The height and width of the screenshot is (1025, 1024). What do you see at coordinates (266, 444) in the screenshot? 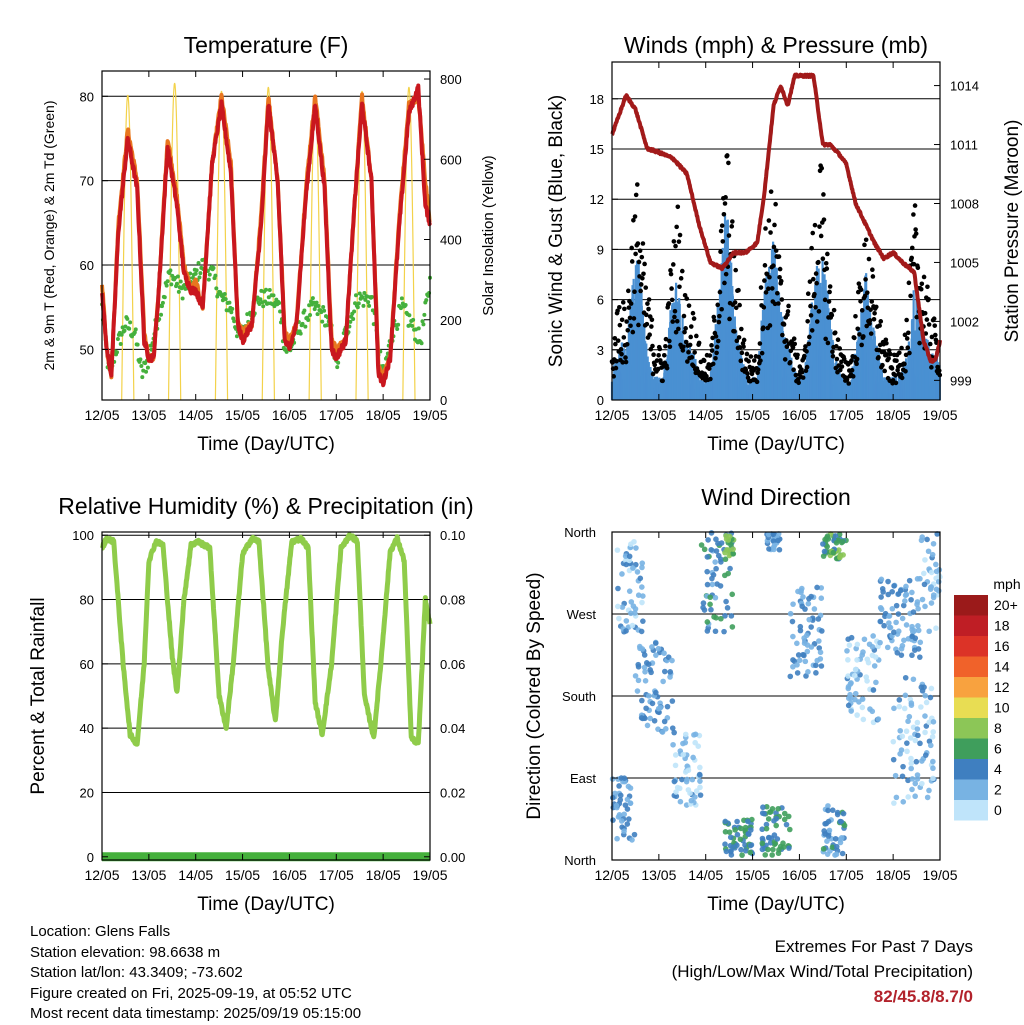
I see `temperature-xlabel: Time (Day/UTC)` at bounding box center [266, 444].